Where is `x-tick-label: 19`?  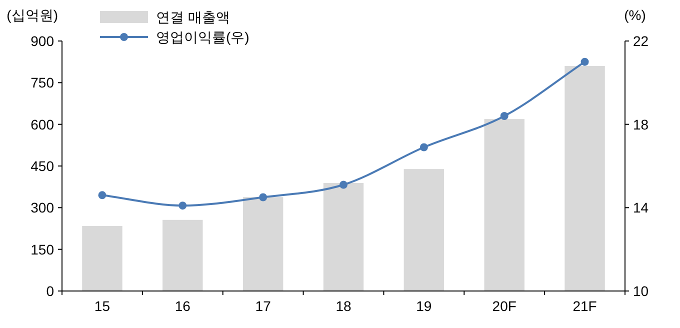 x-tick-label: 19 is located at coordinates (424, 306).